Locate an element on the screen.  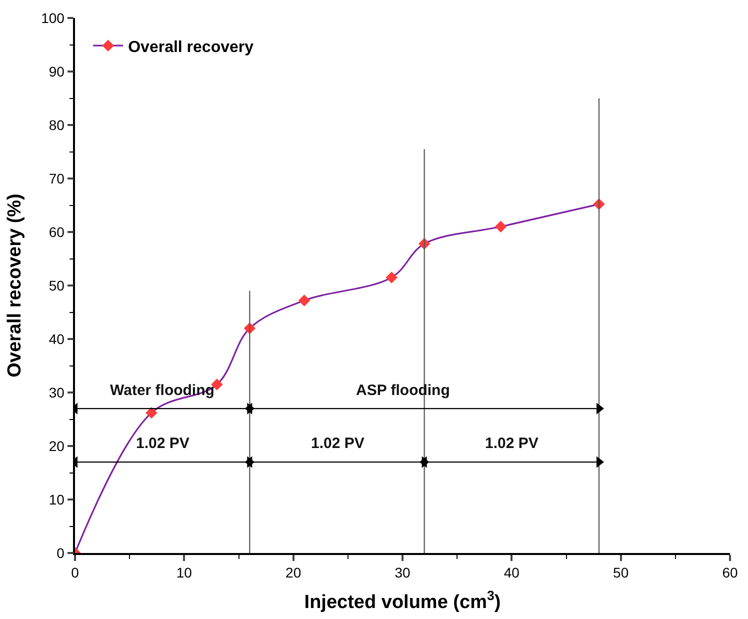
x-tick-label: 10 is located at coordinates (184, 572).